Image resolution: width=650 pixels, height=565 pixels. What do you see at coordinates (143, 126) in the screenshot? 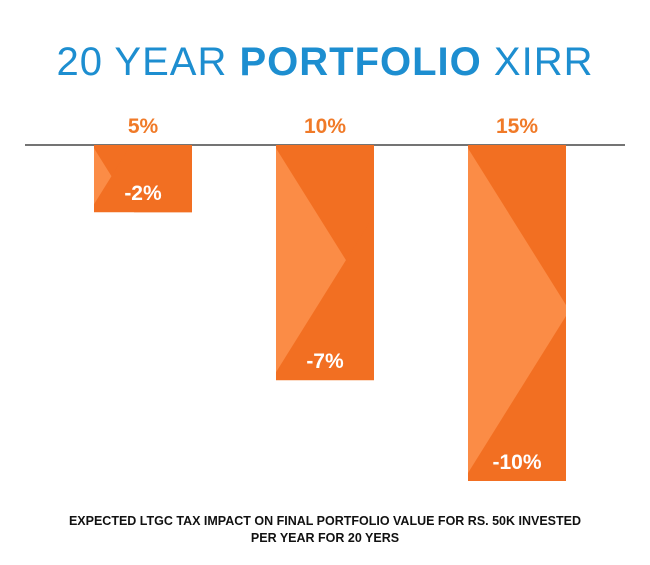
I see `category-label-1: 5%` at bounding box center [143, 126].